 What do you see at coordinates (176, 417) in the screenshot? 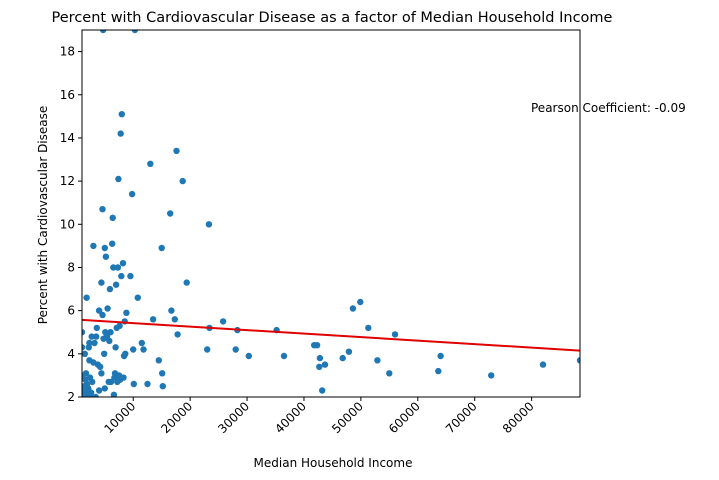
I see `x-tick-label: 20000` at bounding box center [176, 417].